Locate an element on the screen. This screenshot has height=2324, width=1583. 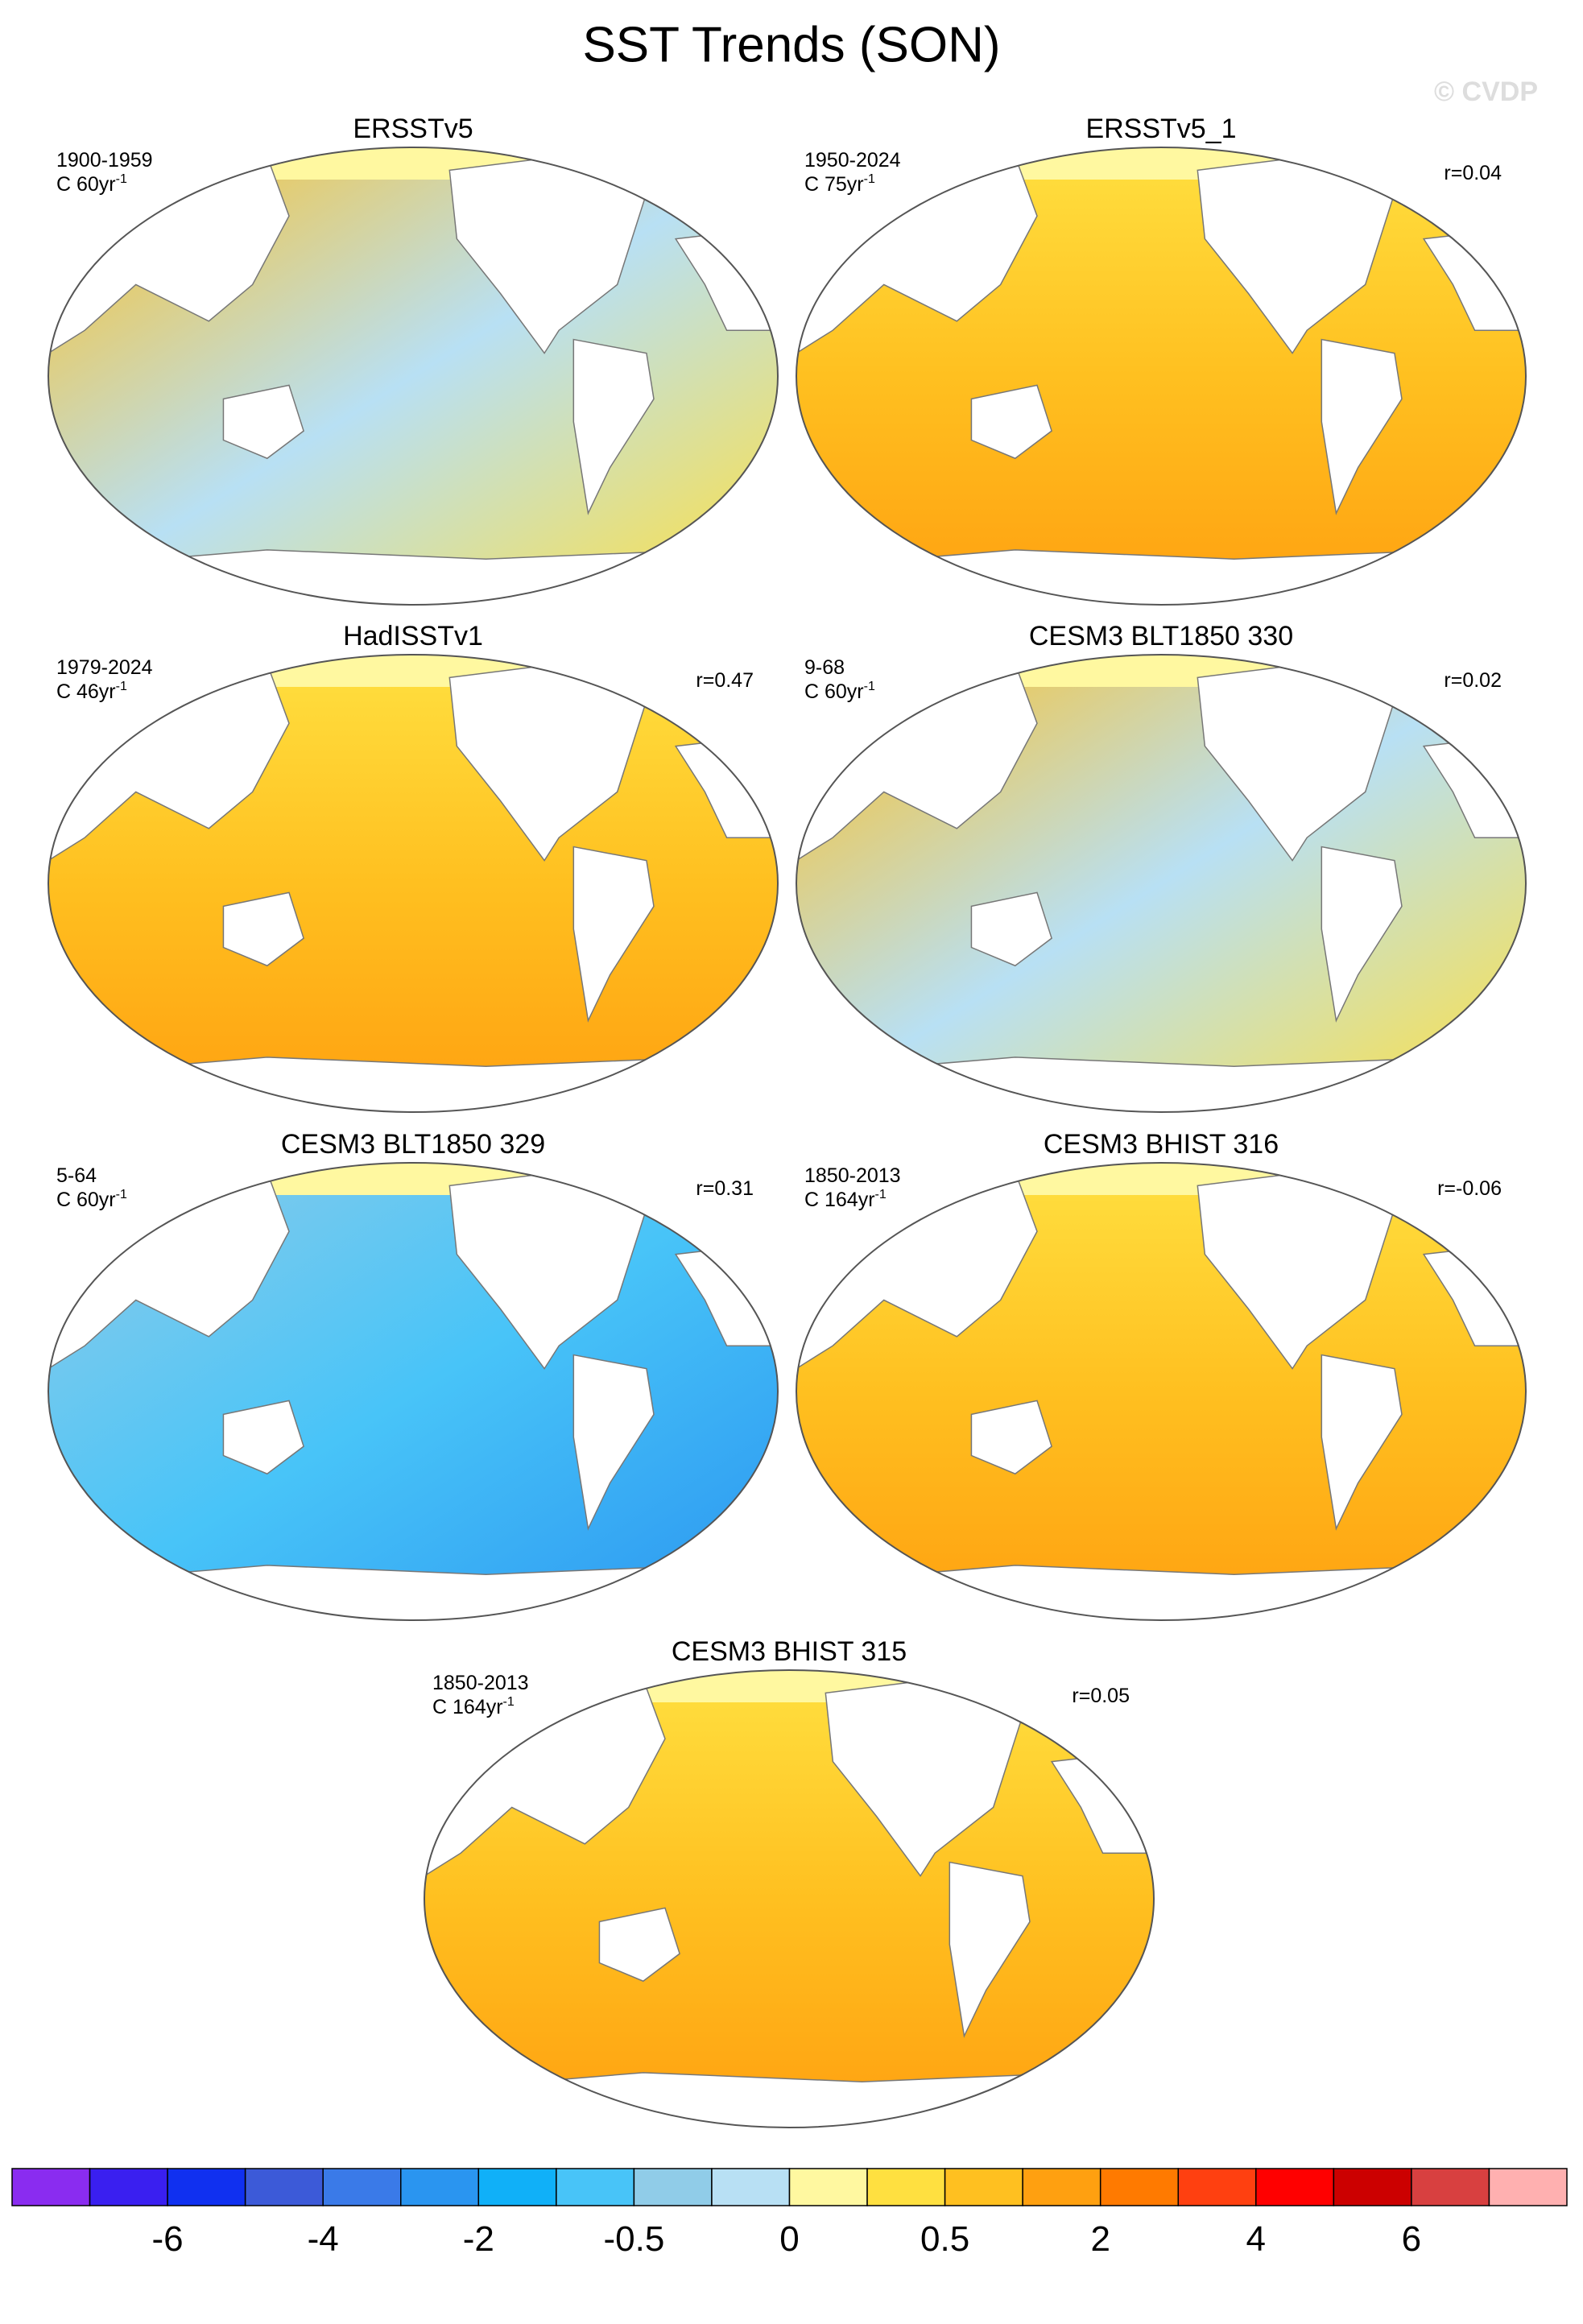
figure-title: SST Trends (SON) is located at coordinates (791, 44).